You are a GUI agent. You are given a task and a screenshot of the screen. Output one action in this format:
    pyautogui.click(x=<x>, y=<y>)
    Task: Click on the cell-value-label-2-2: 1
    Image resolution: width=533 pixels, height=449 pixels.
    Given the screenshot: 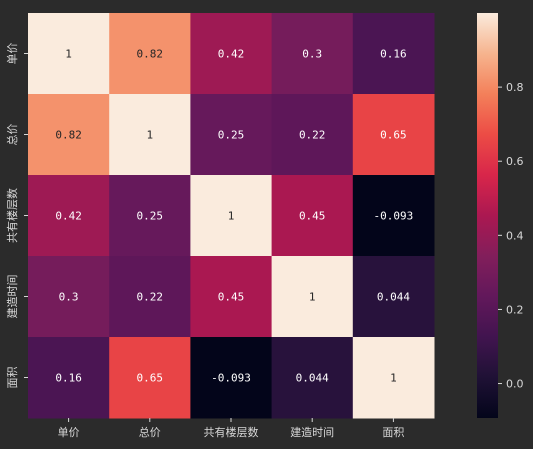 What is the action you would take?
    pyautogui.click(x=231, y=216)
    